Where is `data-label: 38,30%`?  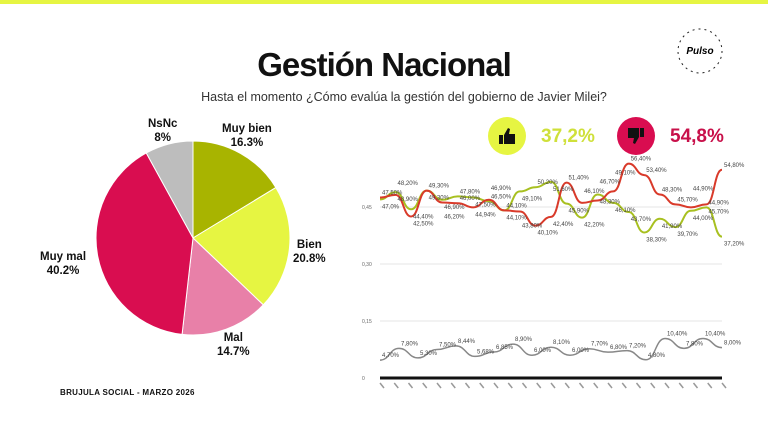 data-label: 38,30% is located at coordinates (656, 240).